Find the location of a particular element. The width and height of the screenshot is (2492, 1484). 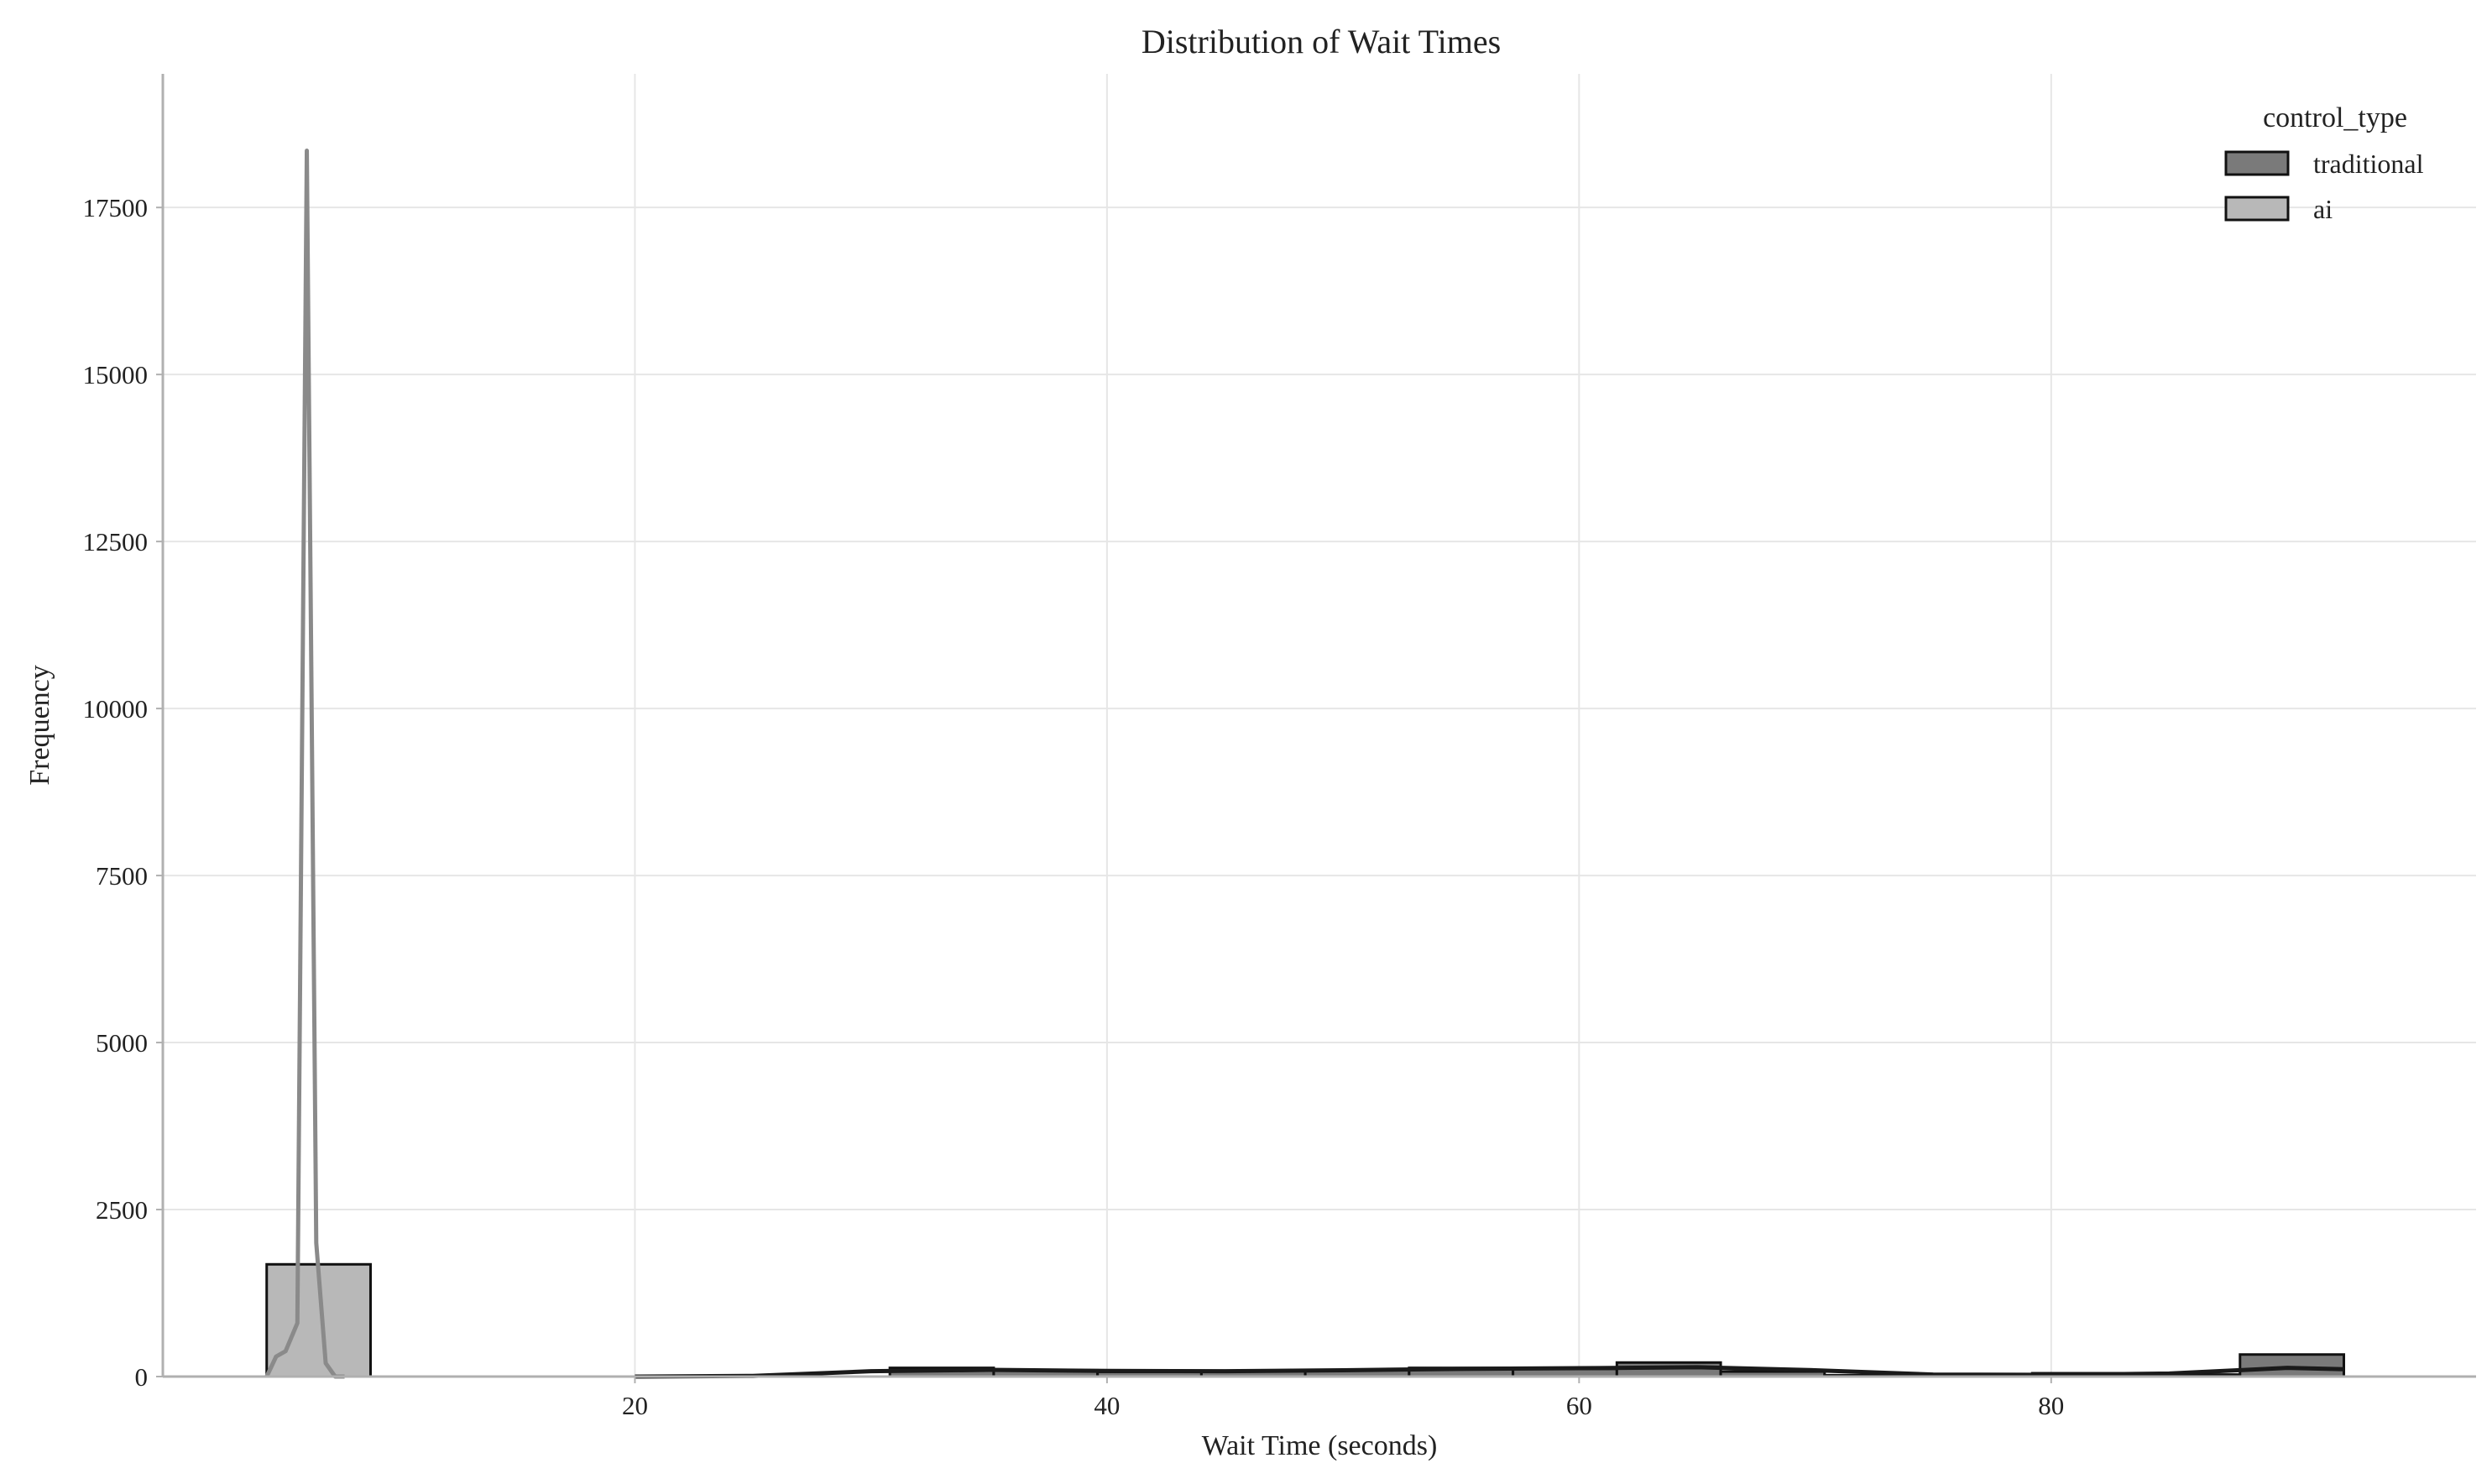

bars is located at coordinates (1305, 1320).